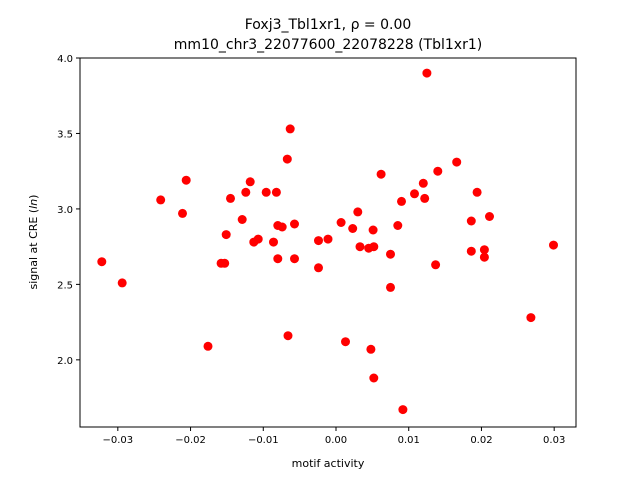 This screenshot has width=640, height=480. What do you see at coordinates (65, 59) in the screenshot?
I see `y-tick-label: 4.0` at bounding box center [65, 59].